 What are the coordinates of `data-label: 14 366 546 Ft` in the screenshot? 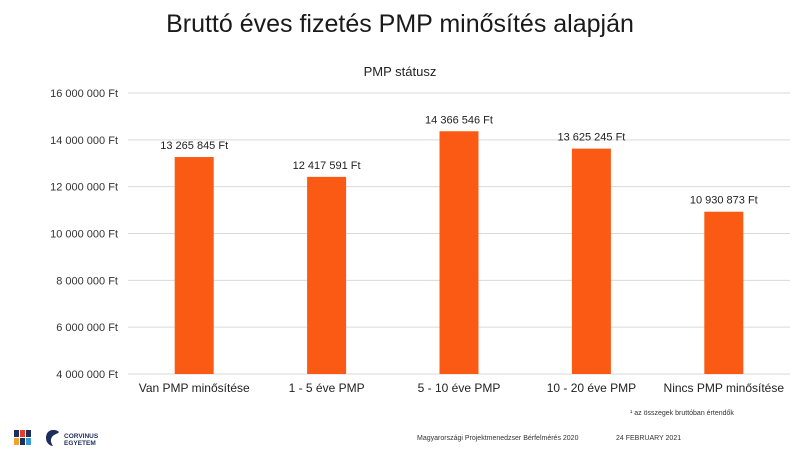 It's located at (459, 120).